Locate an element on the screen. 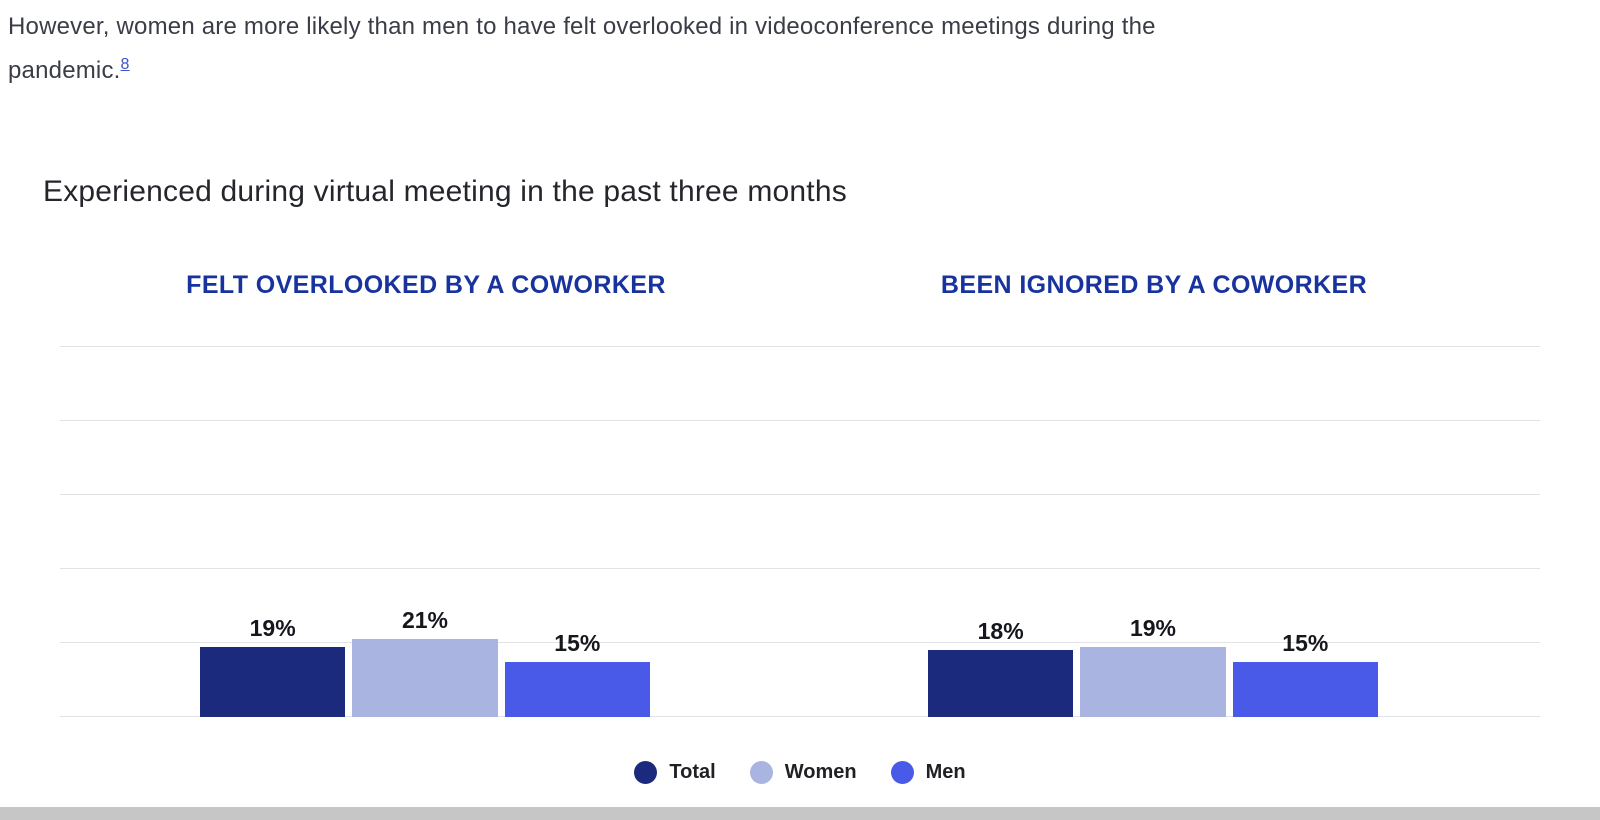 Image resolution: width=1600 pixels, height=820 pixels. legend-item-total: Total is located at coordinates (675, 772).